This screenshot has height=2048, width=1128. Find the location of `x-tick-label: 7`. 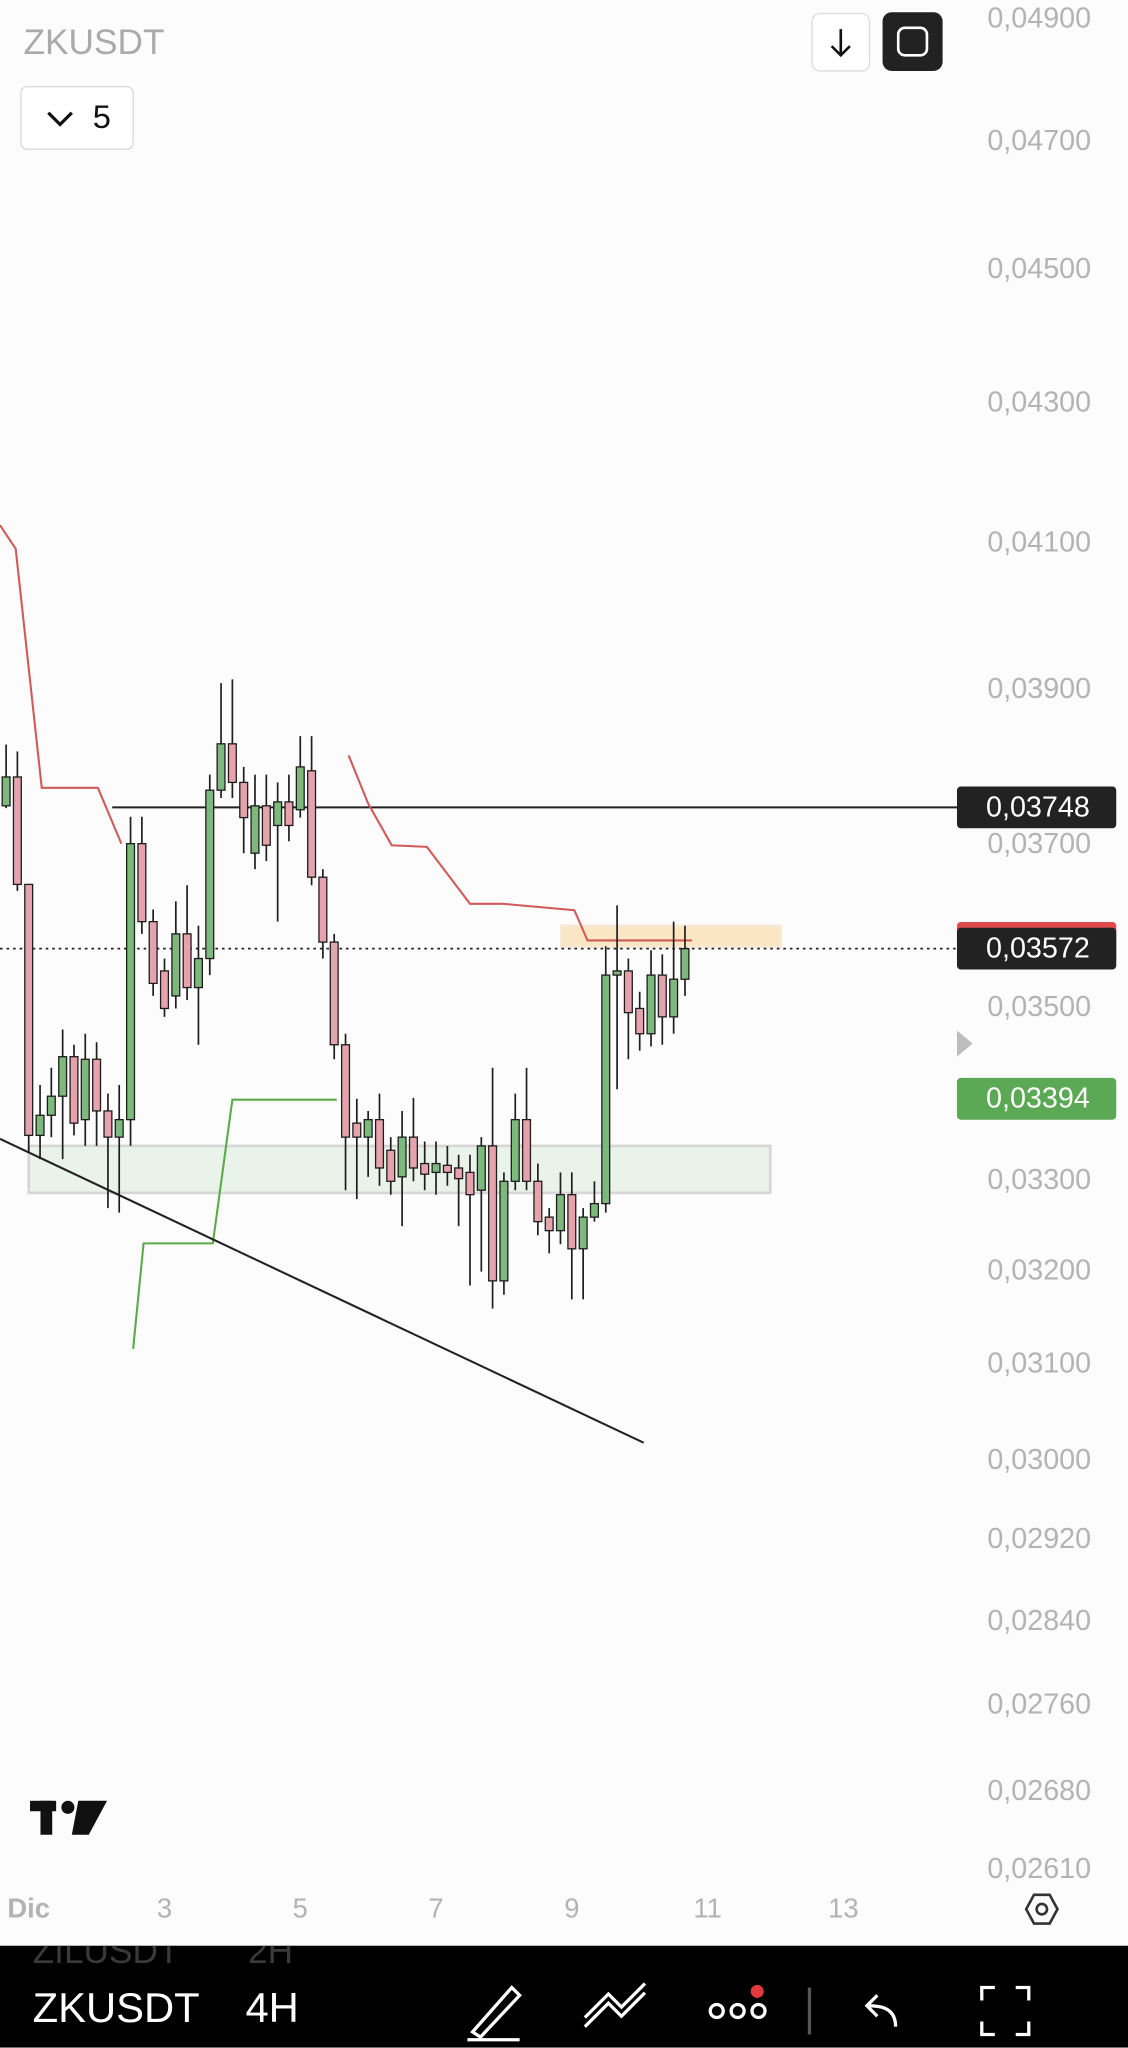

x-tick-label: 7 is located at coordinates (435, 1908).